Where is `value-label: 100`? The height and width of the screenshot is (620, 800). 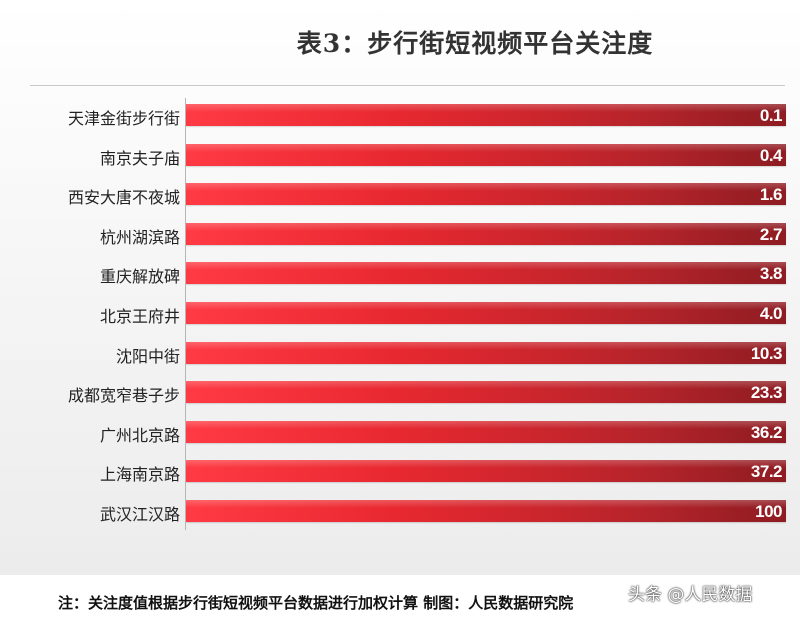
value-label: 100 is located at coordinates (768, 511).